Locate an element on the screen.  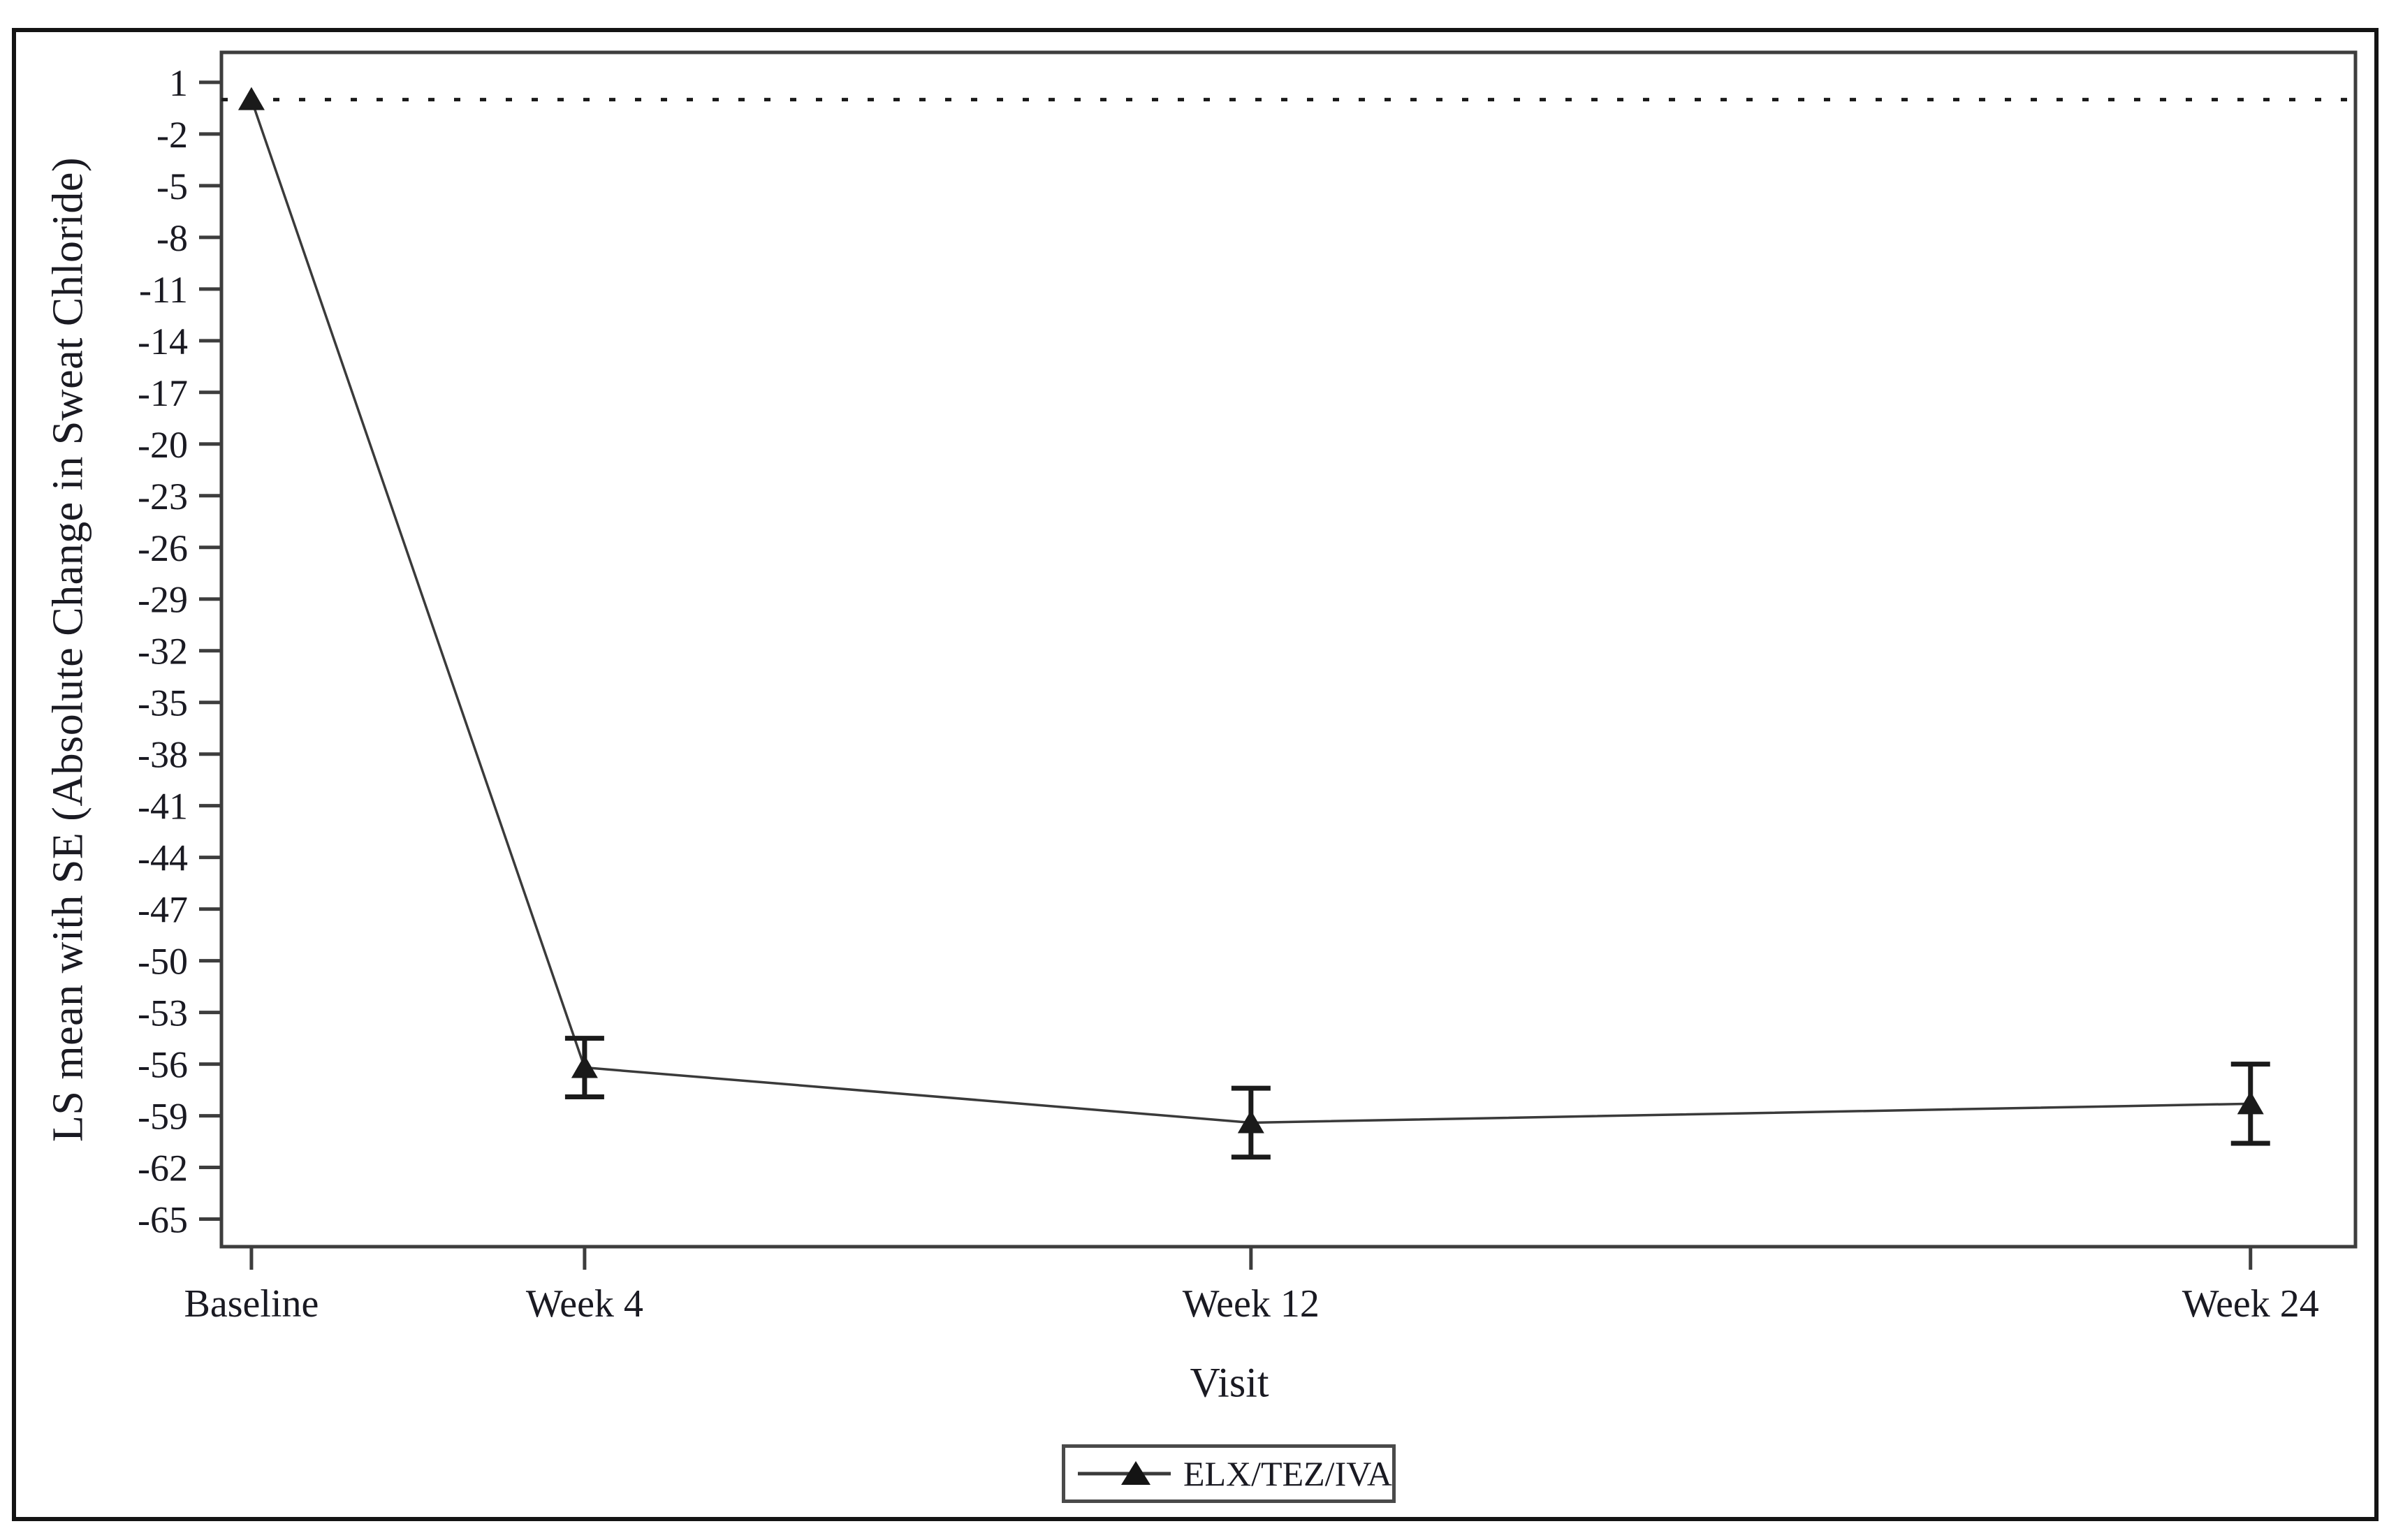
y-tick-label: -35 is located at coordinates (163, 703).